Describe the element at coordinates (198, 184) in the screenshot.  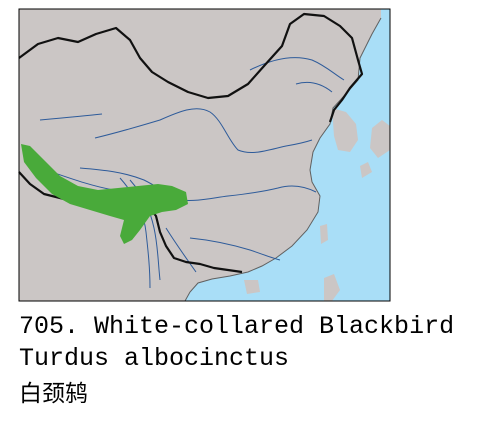
I see `yangtze-river` at that location.